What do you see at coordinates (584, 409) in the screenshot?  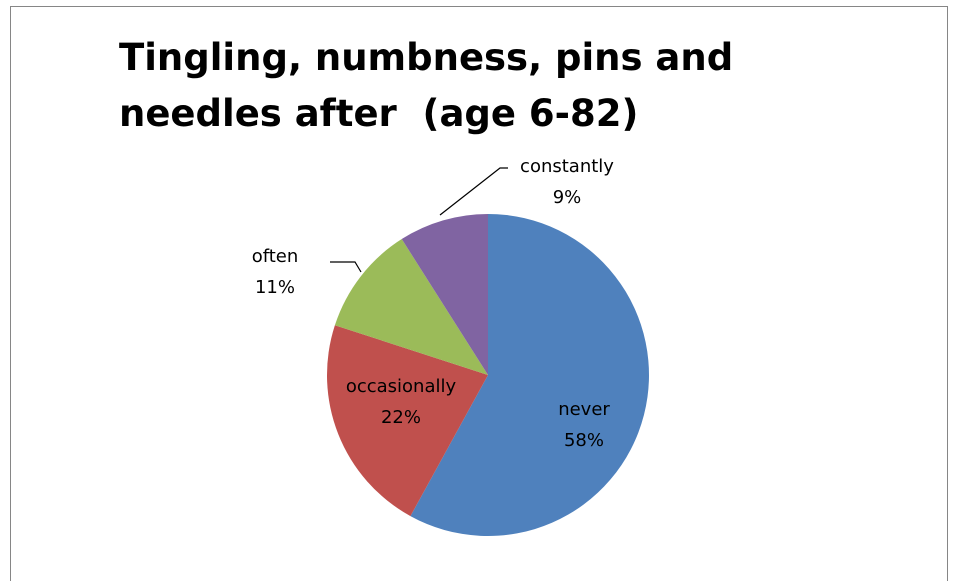 I see `slice-label-never: never` at bounding box center [584, 409].